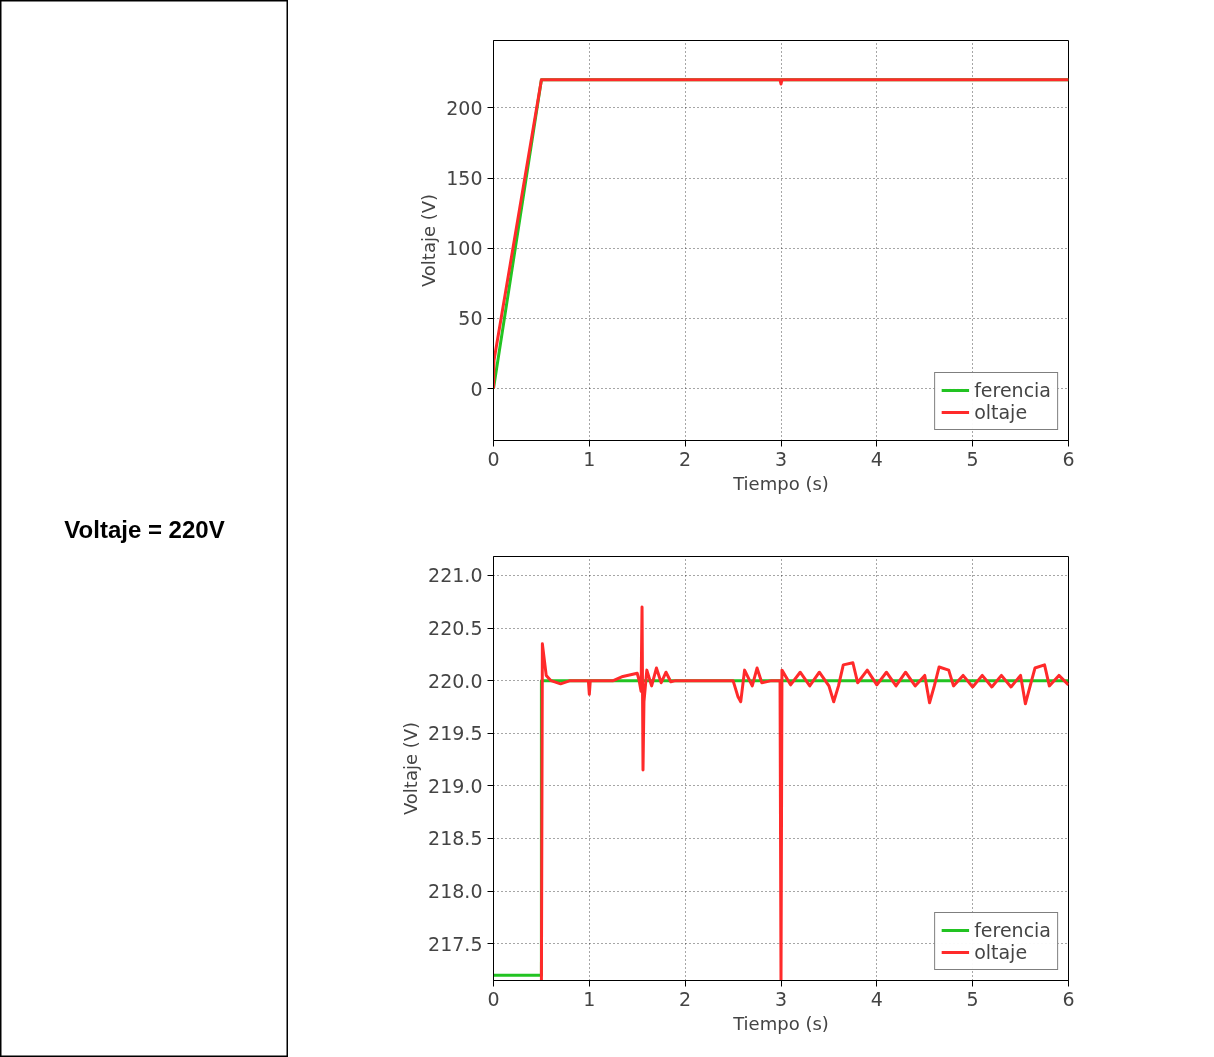 The width and height of the screenshot is (1214, 1057). Describe the element at coordinates (464, 107) in the screenshot. I see `y-tick-label: 200` at that location.